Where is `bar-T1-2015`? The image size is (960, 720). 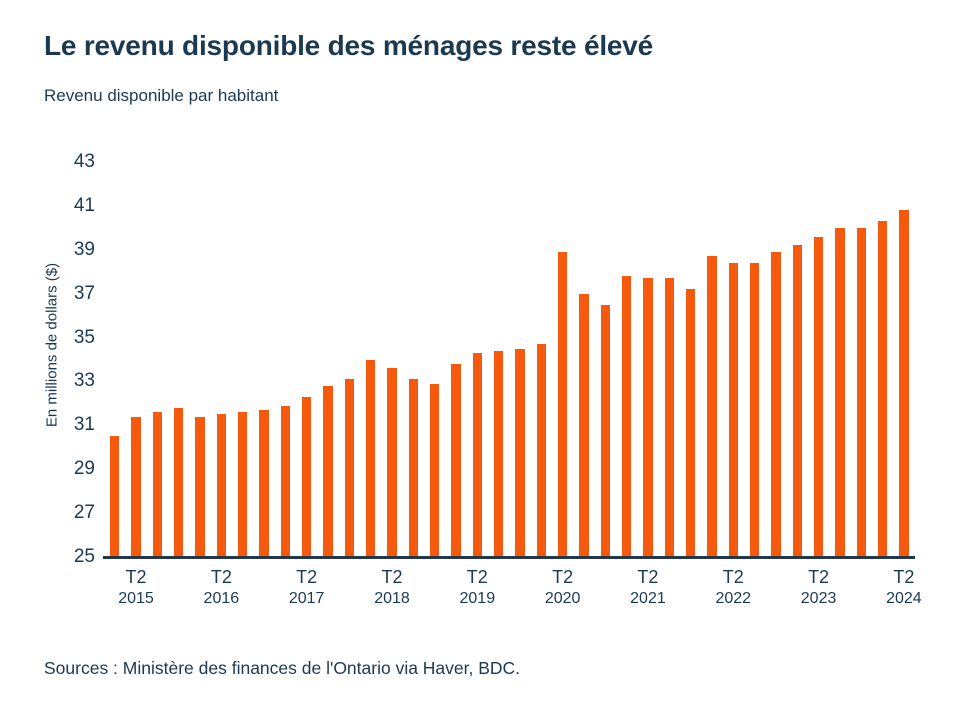
bar-T1-2015 is located at coordinates (114, 496).